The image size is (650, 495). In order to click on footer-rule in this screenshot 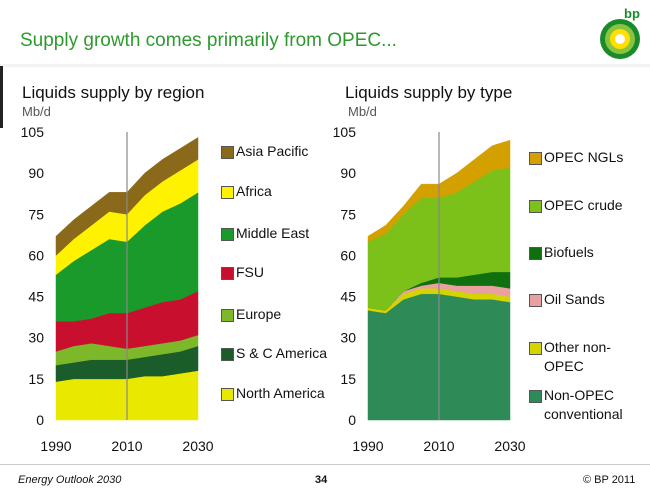, I will do `click(325, 464)`.